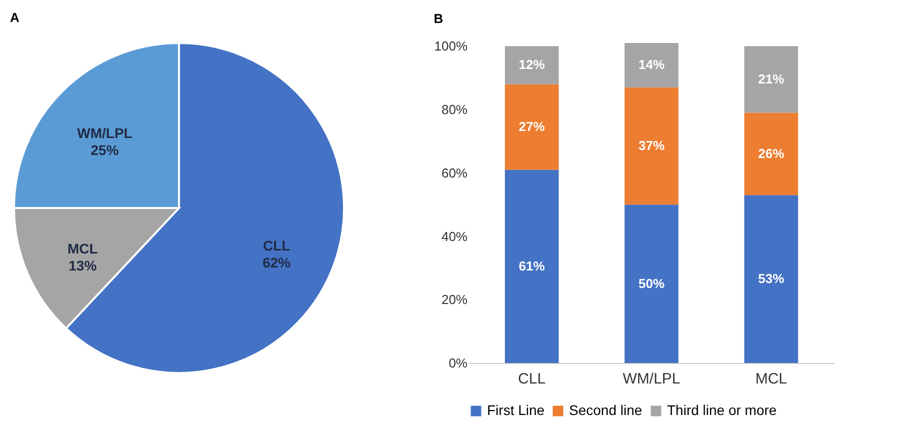 This screenshot has height=448, width=909. What do you see at coordinates (722, 410) in the screenshot?
I see `legend-label: Third line or more` at bounding box center [722, 410].